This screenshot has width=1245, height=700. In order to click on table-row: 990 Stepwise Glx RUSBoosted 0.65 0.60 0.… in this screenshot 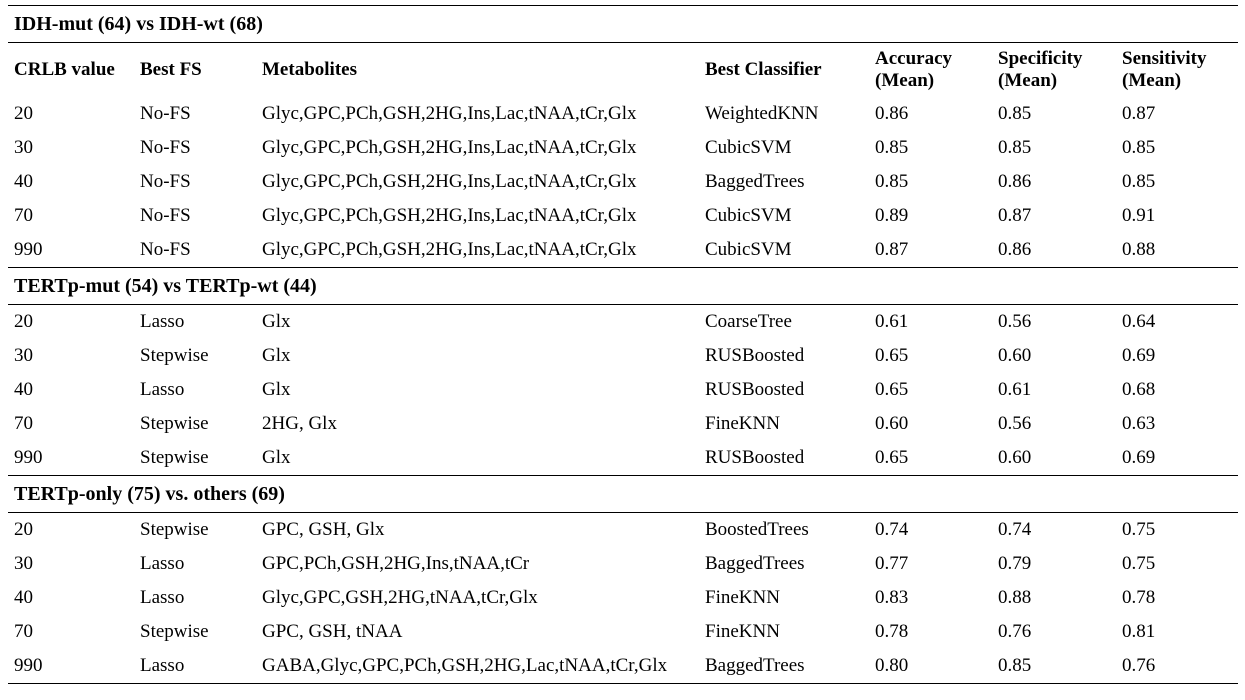, I will do `click(623, 458)`.